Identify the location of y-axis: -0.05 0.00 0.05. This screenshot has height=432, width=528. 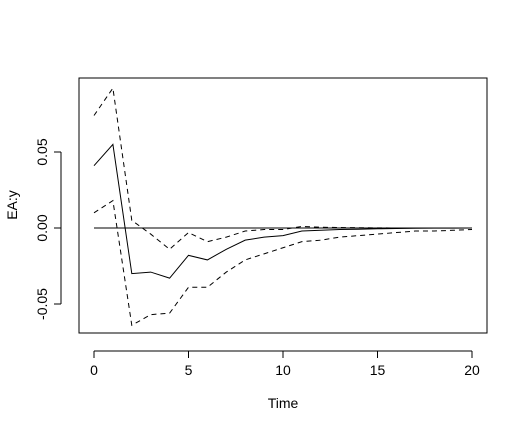
(48, 229).